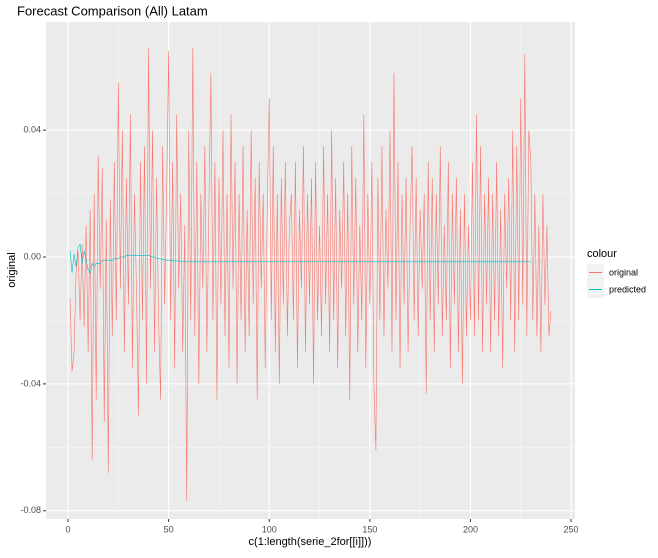 The image size is (658, 558). I want to click on y-tick-label: 0.00, so click(32, 256).